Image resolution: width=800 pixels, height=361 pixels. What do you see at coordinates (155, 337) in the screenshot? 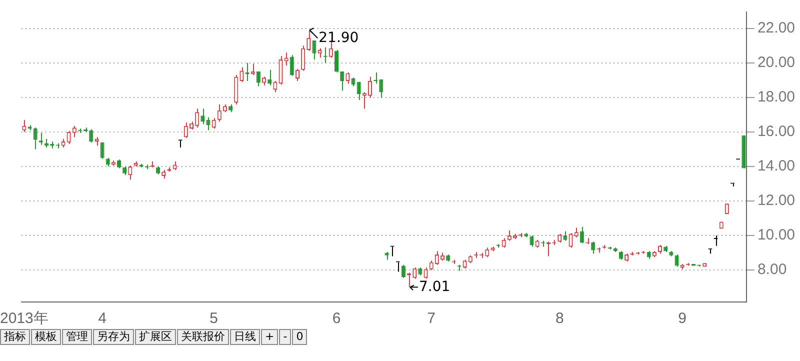
I see `text: 扩展区` at bounding box center [155, 337].